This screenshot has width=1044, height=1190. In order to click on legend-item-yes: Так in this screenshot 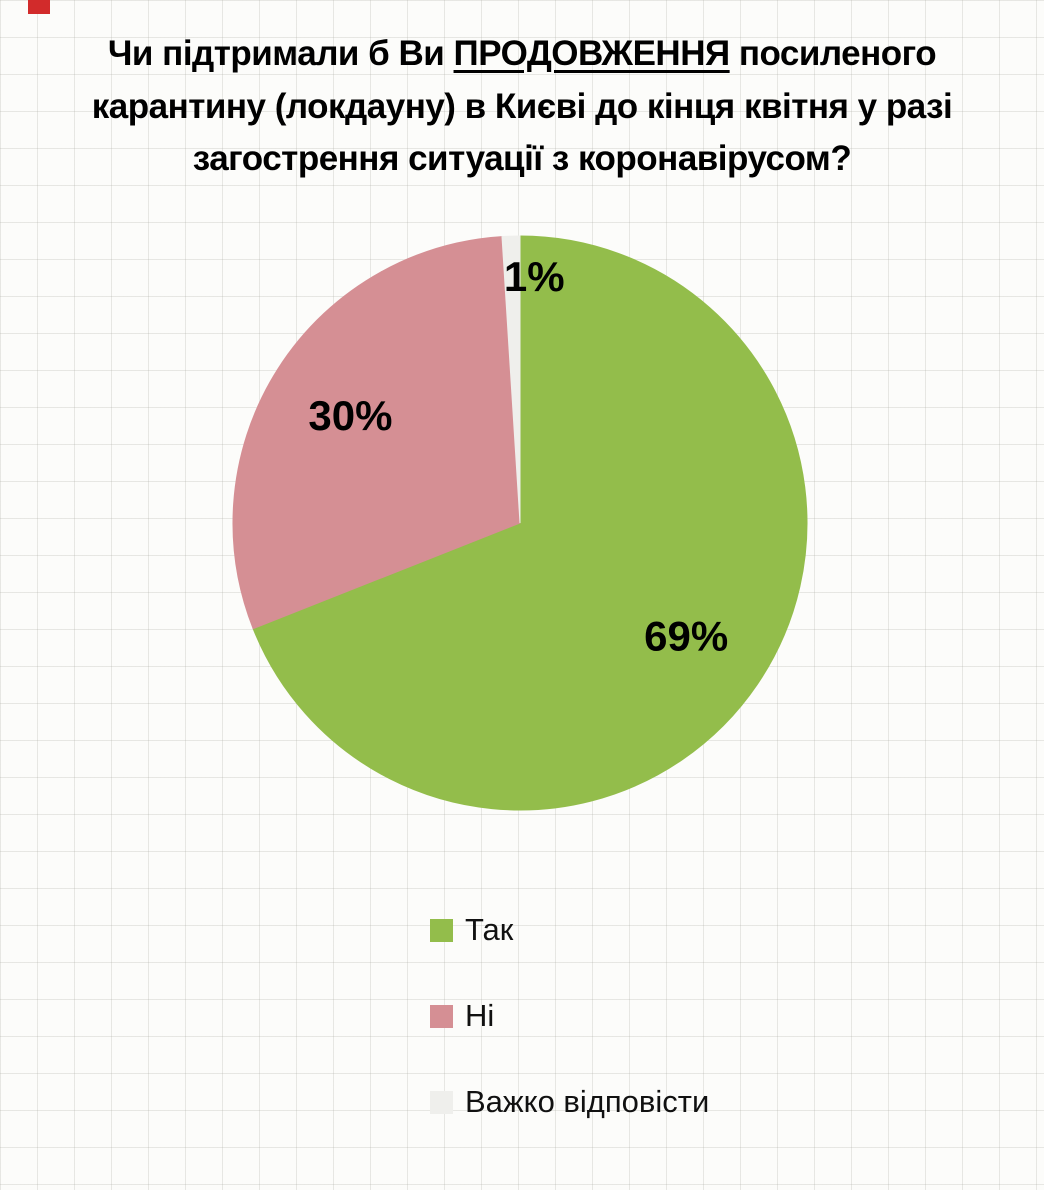, I will do `click(569, 930)`.